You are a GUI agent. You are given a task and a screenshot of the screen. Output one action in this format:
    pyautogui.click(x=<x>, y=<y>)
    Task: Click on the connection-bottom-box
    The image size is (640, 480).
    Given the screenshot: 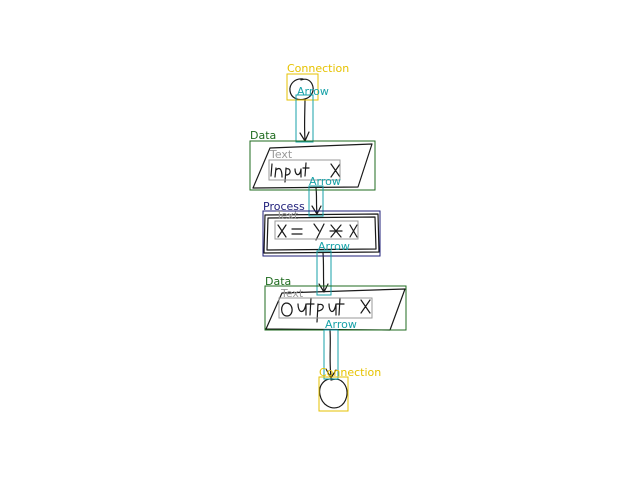 What is the action you would take?
    pyautogui.click(x=333, y=394)
    